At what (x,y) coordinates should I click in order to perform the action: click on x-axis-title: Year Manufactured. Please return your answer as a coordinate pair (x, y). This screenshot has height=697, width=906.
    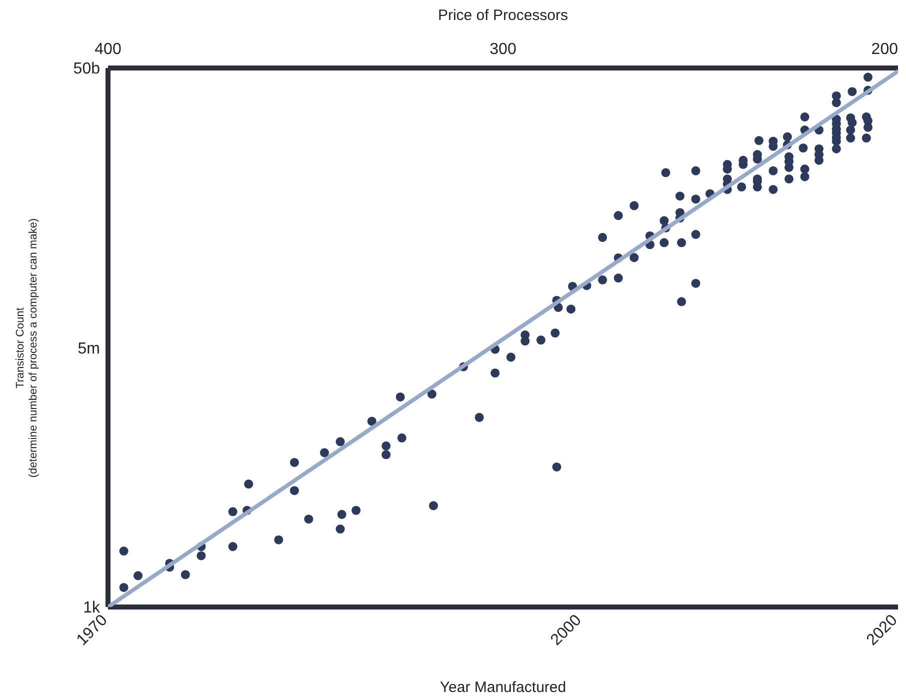
    Looking at the image, I should click on (503, 687).